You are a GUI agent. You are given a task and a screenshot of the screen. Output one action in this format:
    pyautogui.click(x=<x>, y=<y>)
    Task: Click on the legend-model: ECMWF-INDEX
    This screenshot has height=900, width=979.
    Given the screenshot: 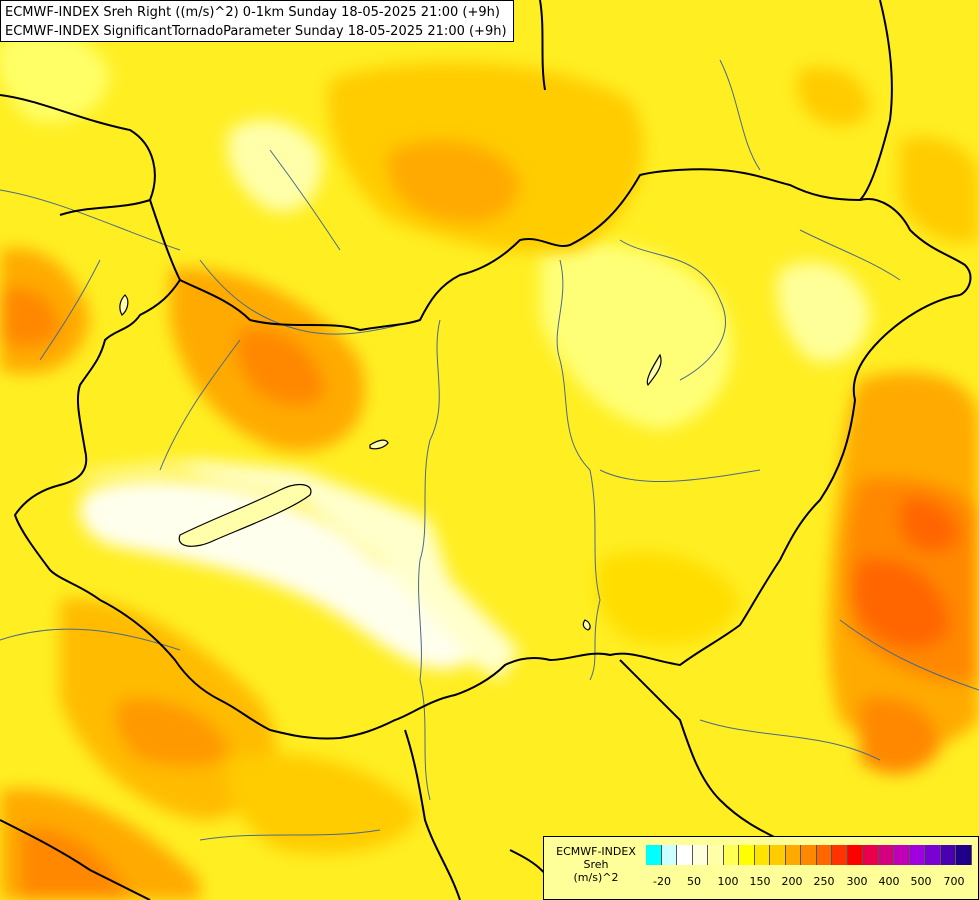 What is the action you would take?
    pyautogui.click(x=596, y=851)
    